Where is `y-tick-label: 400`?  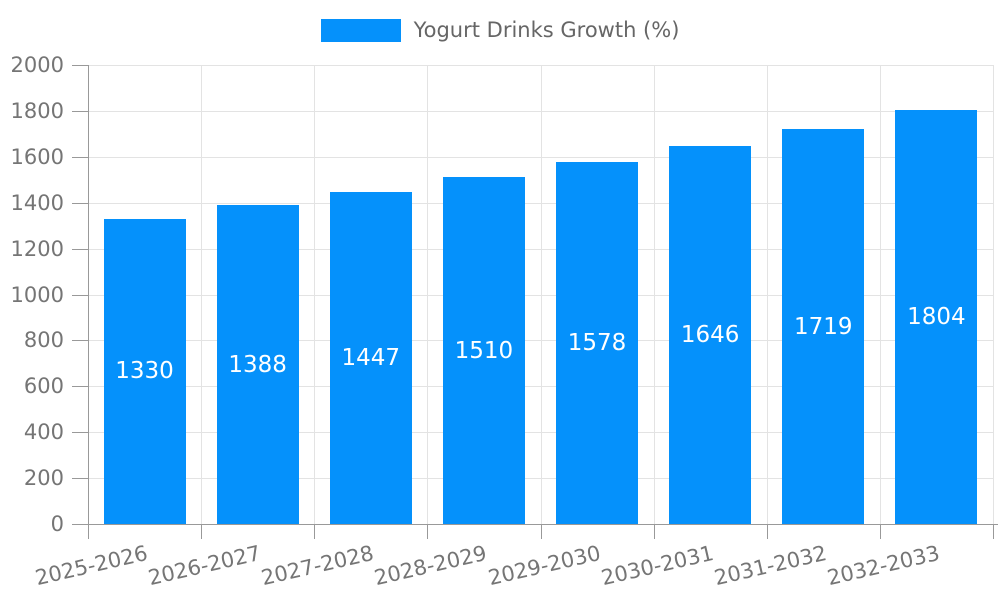
y-tick-label: 400 is located at coordinates (43, 432).